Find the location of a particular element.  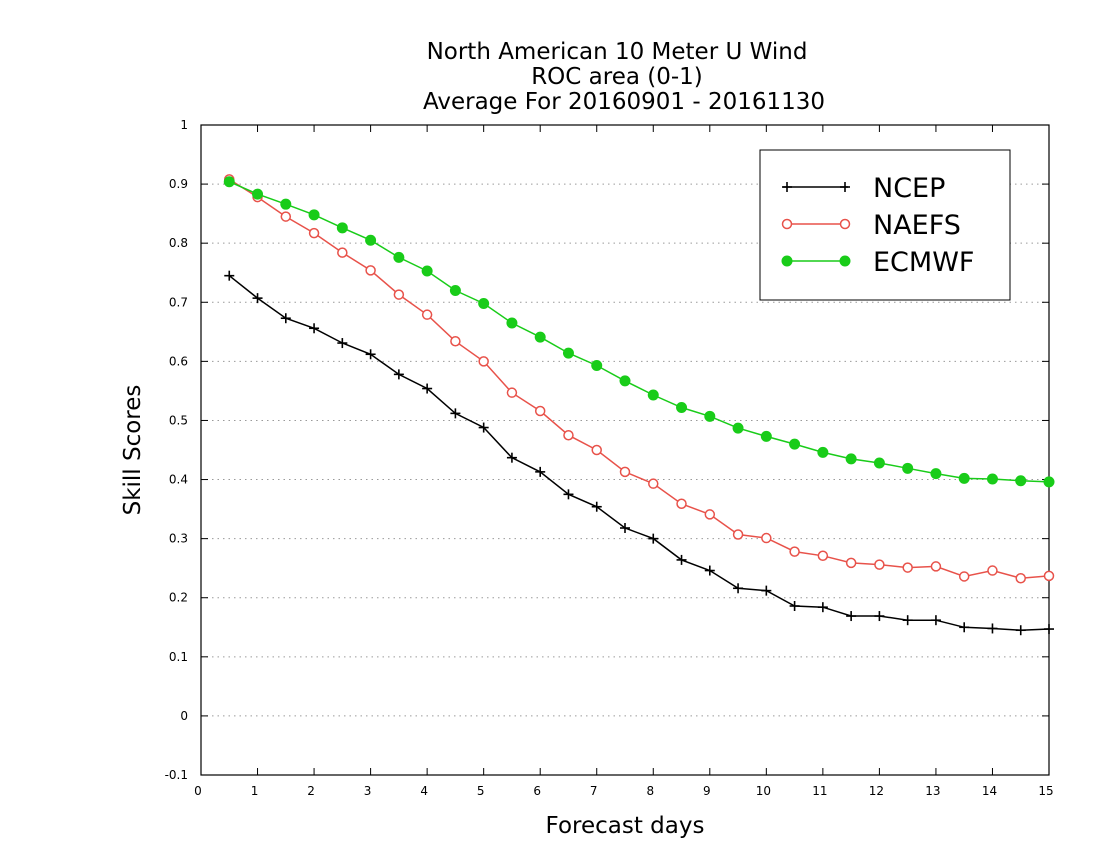

x-tick-label: 3 is located at coordinates (368, 791).